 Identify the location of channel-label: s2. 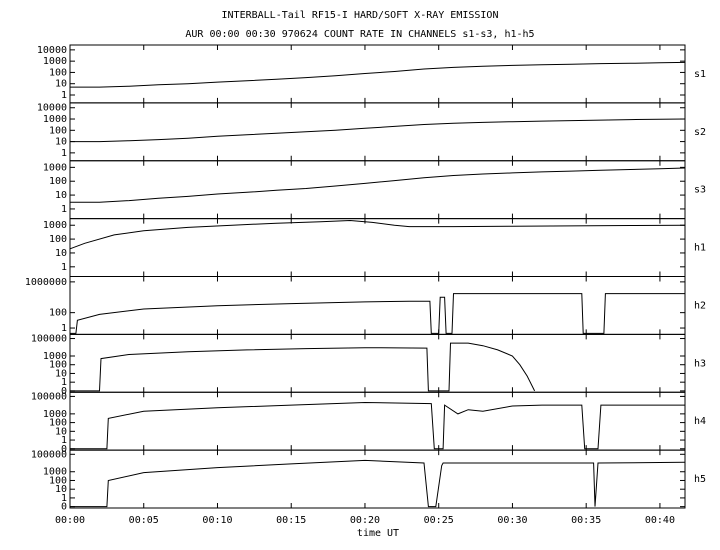
(700, 132).